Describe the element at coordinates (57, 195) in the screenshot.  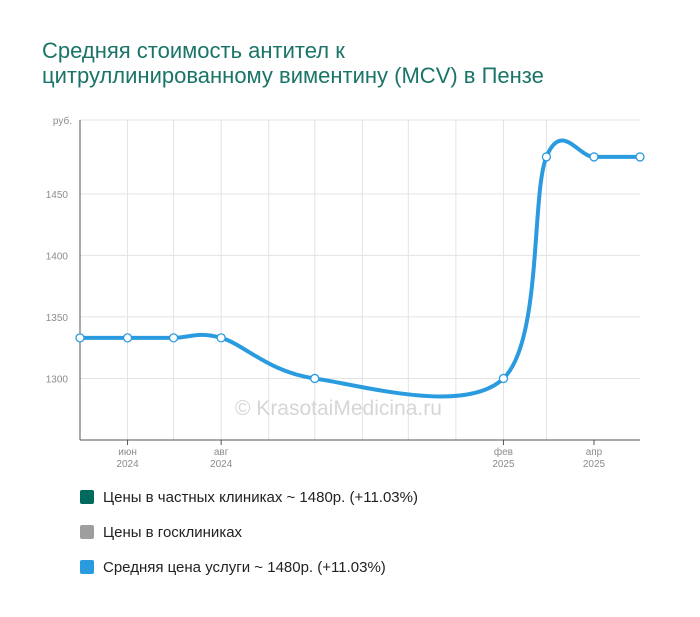
I see `y-tick-label: 1450` at that location.